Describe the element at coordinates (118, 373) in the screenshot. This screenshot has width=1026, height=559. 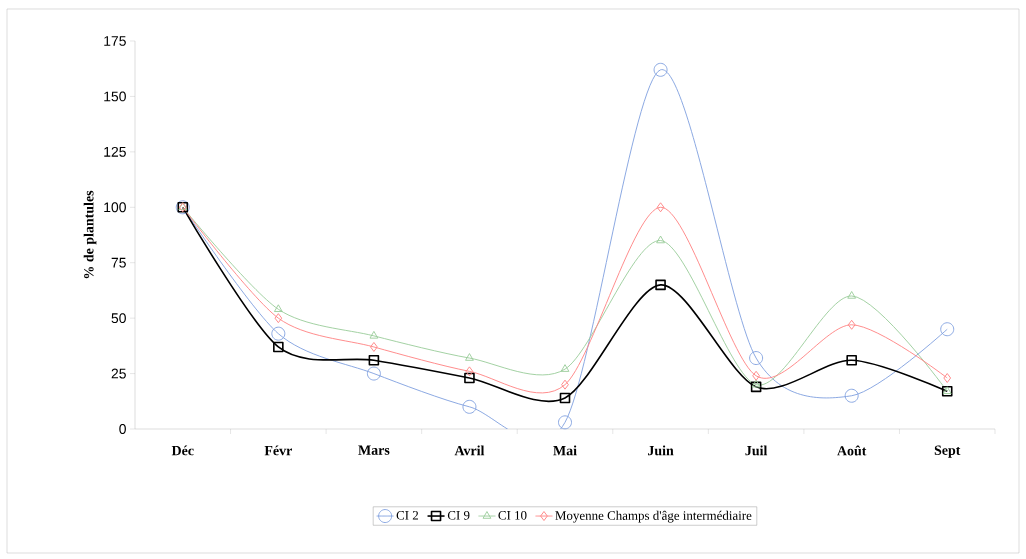
I see `y-tick-label: 25` at that location.